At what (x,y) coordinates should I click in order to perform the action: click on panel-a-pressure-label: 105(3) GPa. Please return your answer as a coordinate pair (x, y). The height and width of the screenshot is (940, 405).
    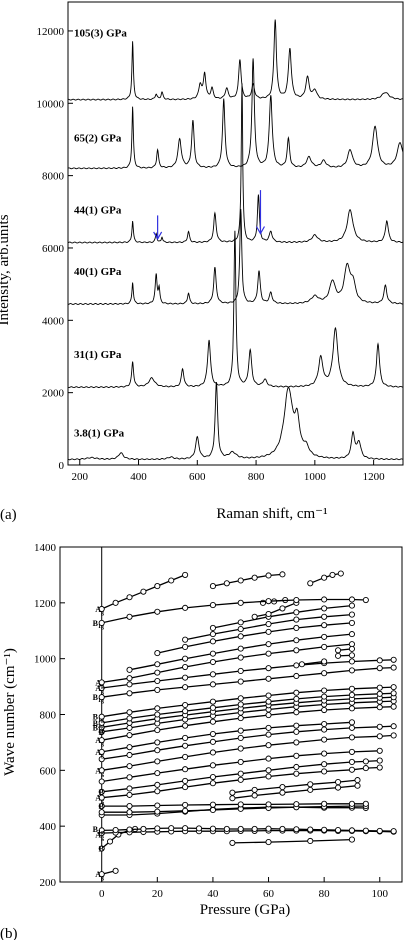
    Looking at the image, I should click on (100, 34).